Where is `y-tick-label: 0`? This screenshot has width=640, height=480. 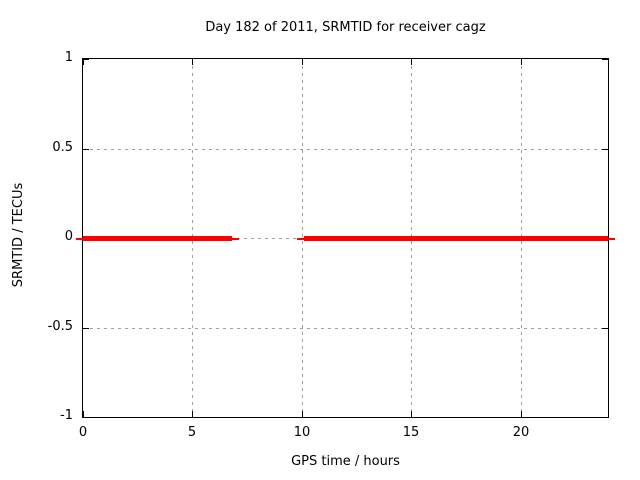 y-tick-label: 0 is located at coordinates (68, 236).